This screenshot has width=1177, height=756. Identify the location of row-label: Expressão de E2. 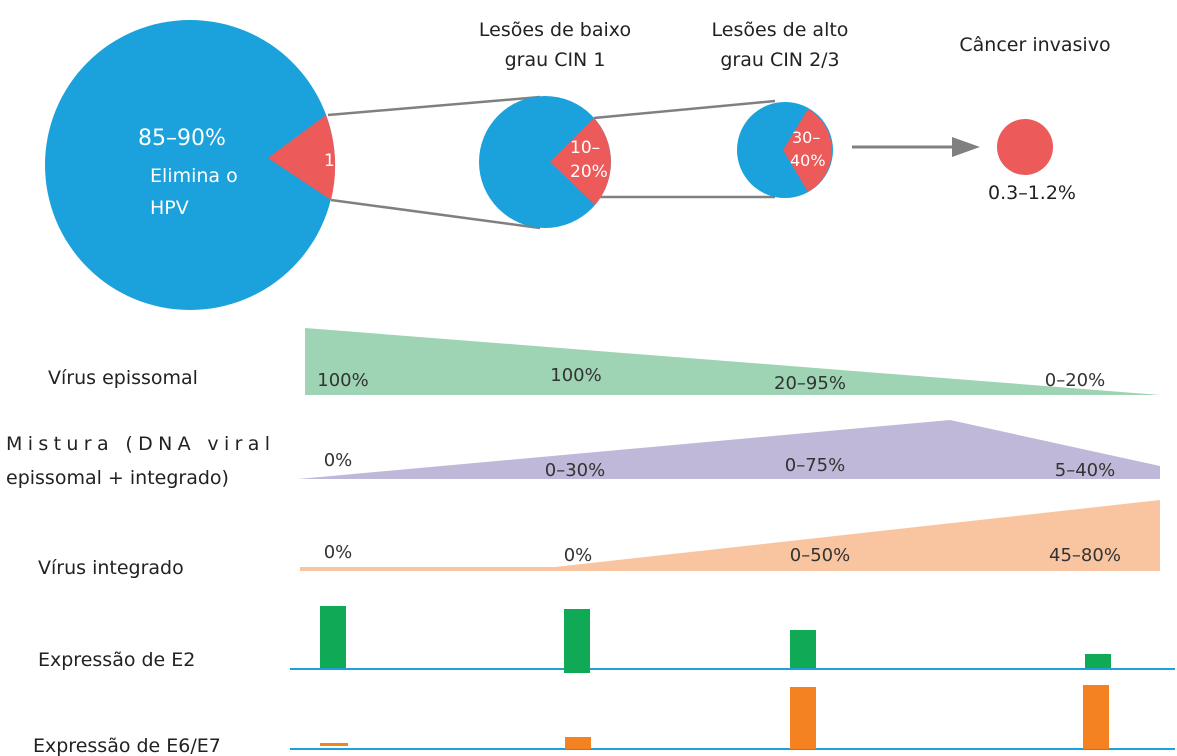
(116, 660).